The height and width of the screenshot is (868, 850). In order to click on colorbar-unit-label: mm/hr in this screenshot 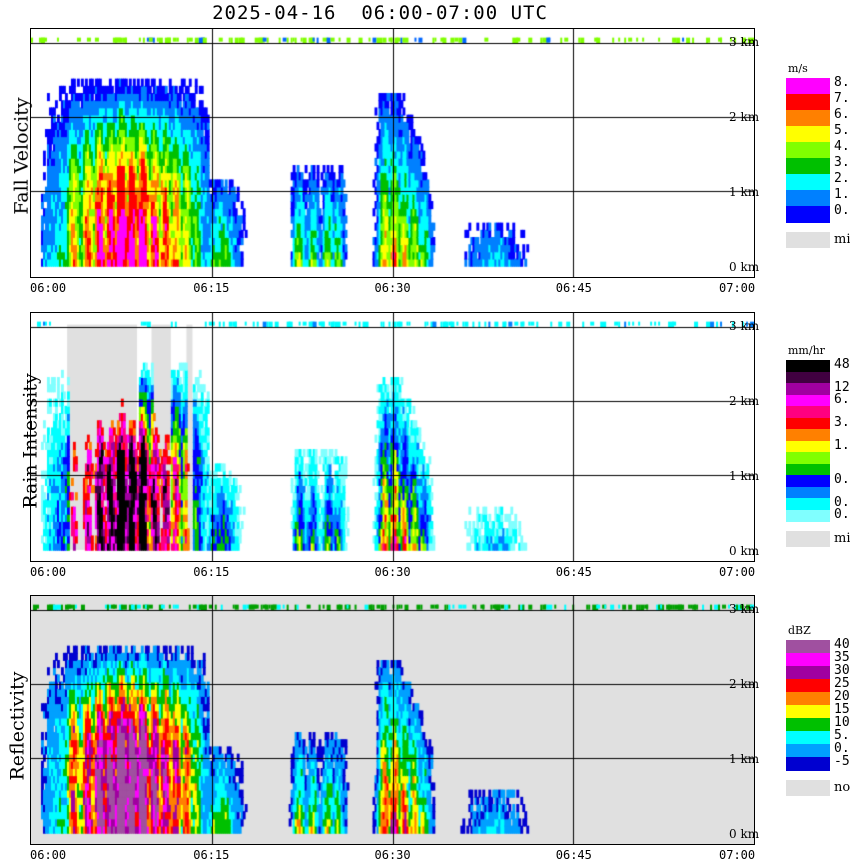, I will do `click(806, 350)`.